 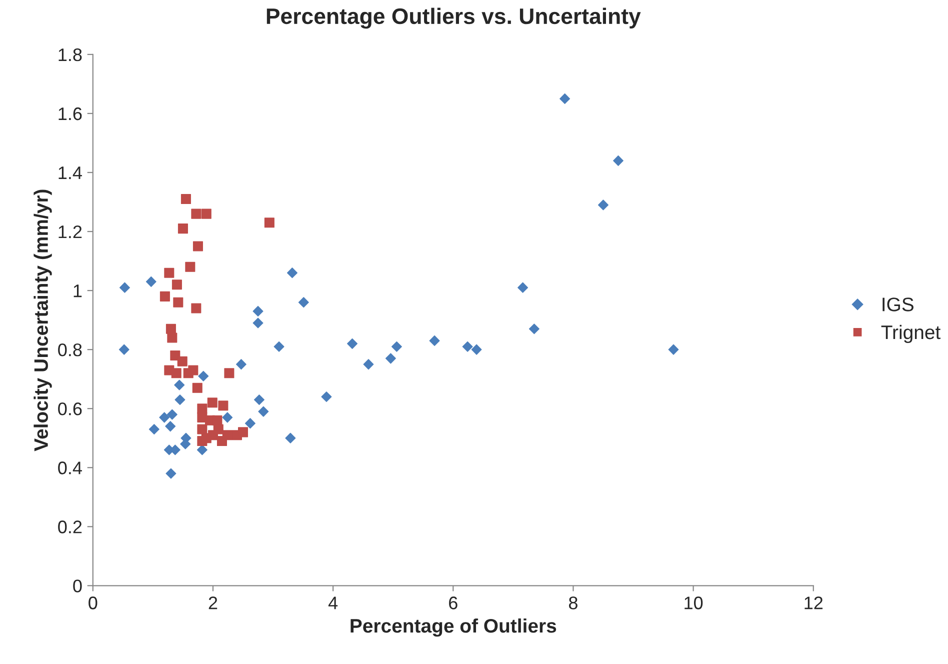 I want to click on x-tick-label: 10, so click(x=693, y=603).